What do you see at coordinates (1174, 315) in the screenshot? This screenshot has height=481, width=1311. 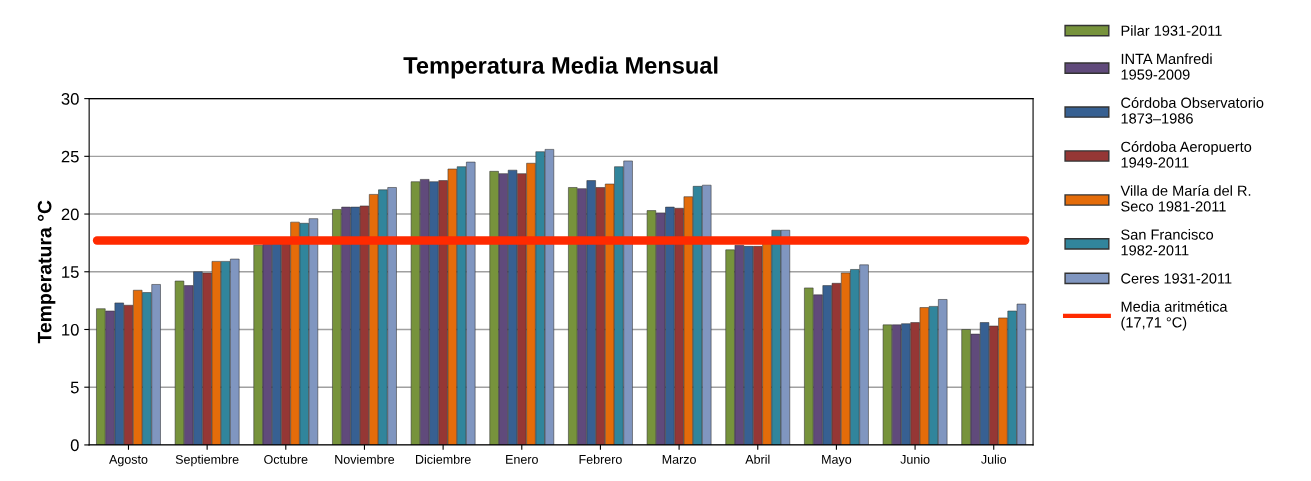 I see `legend-label: Media aritmética (17,71 °C)` at bounding box center [1174, 315].